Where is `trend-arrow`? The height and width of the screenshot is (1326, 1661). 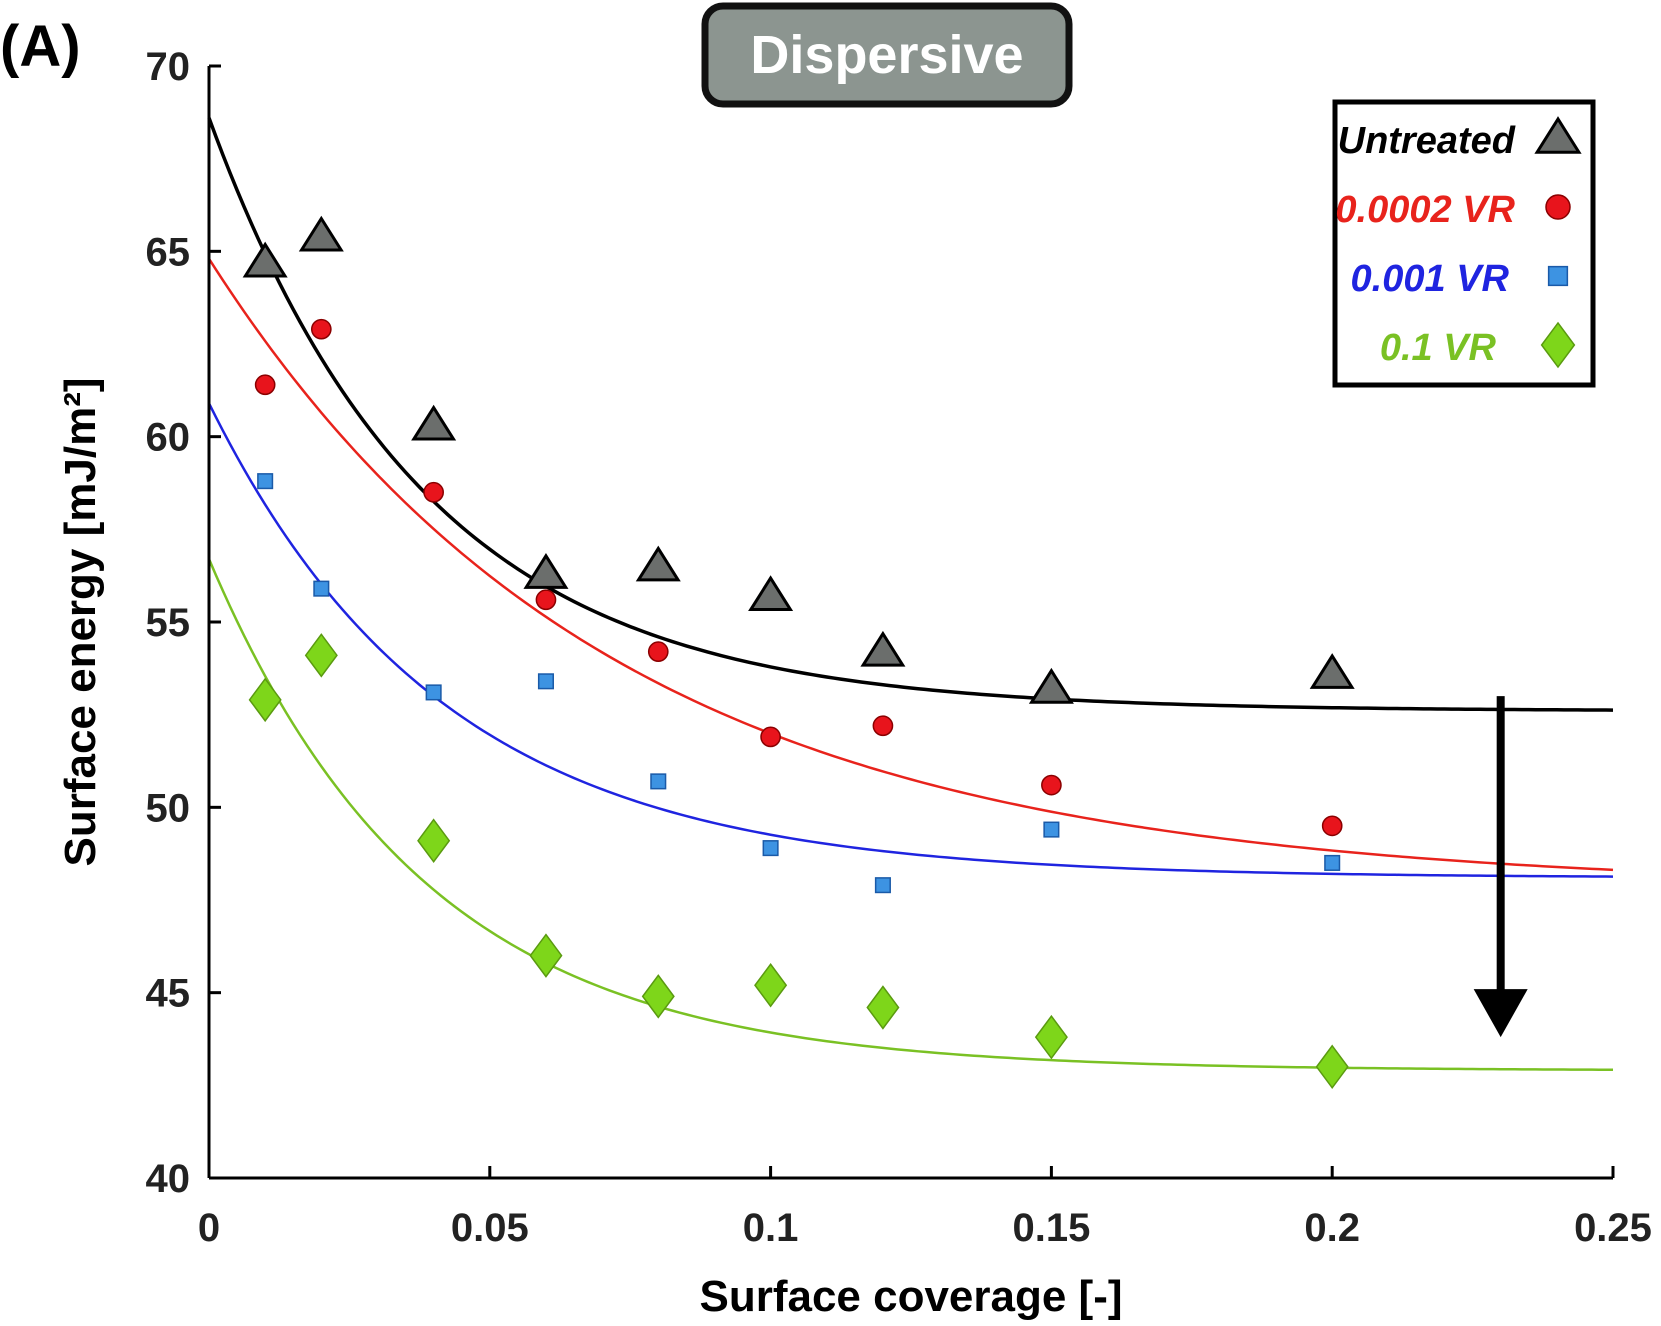
trend-arrow is located at coordinates (1500, 867).